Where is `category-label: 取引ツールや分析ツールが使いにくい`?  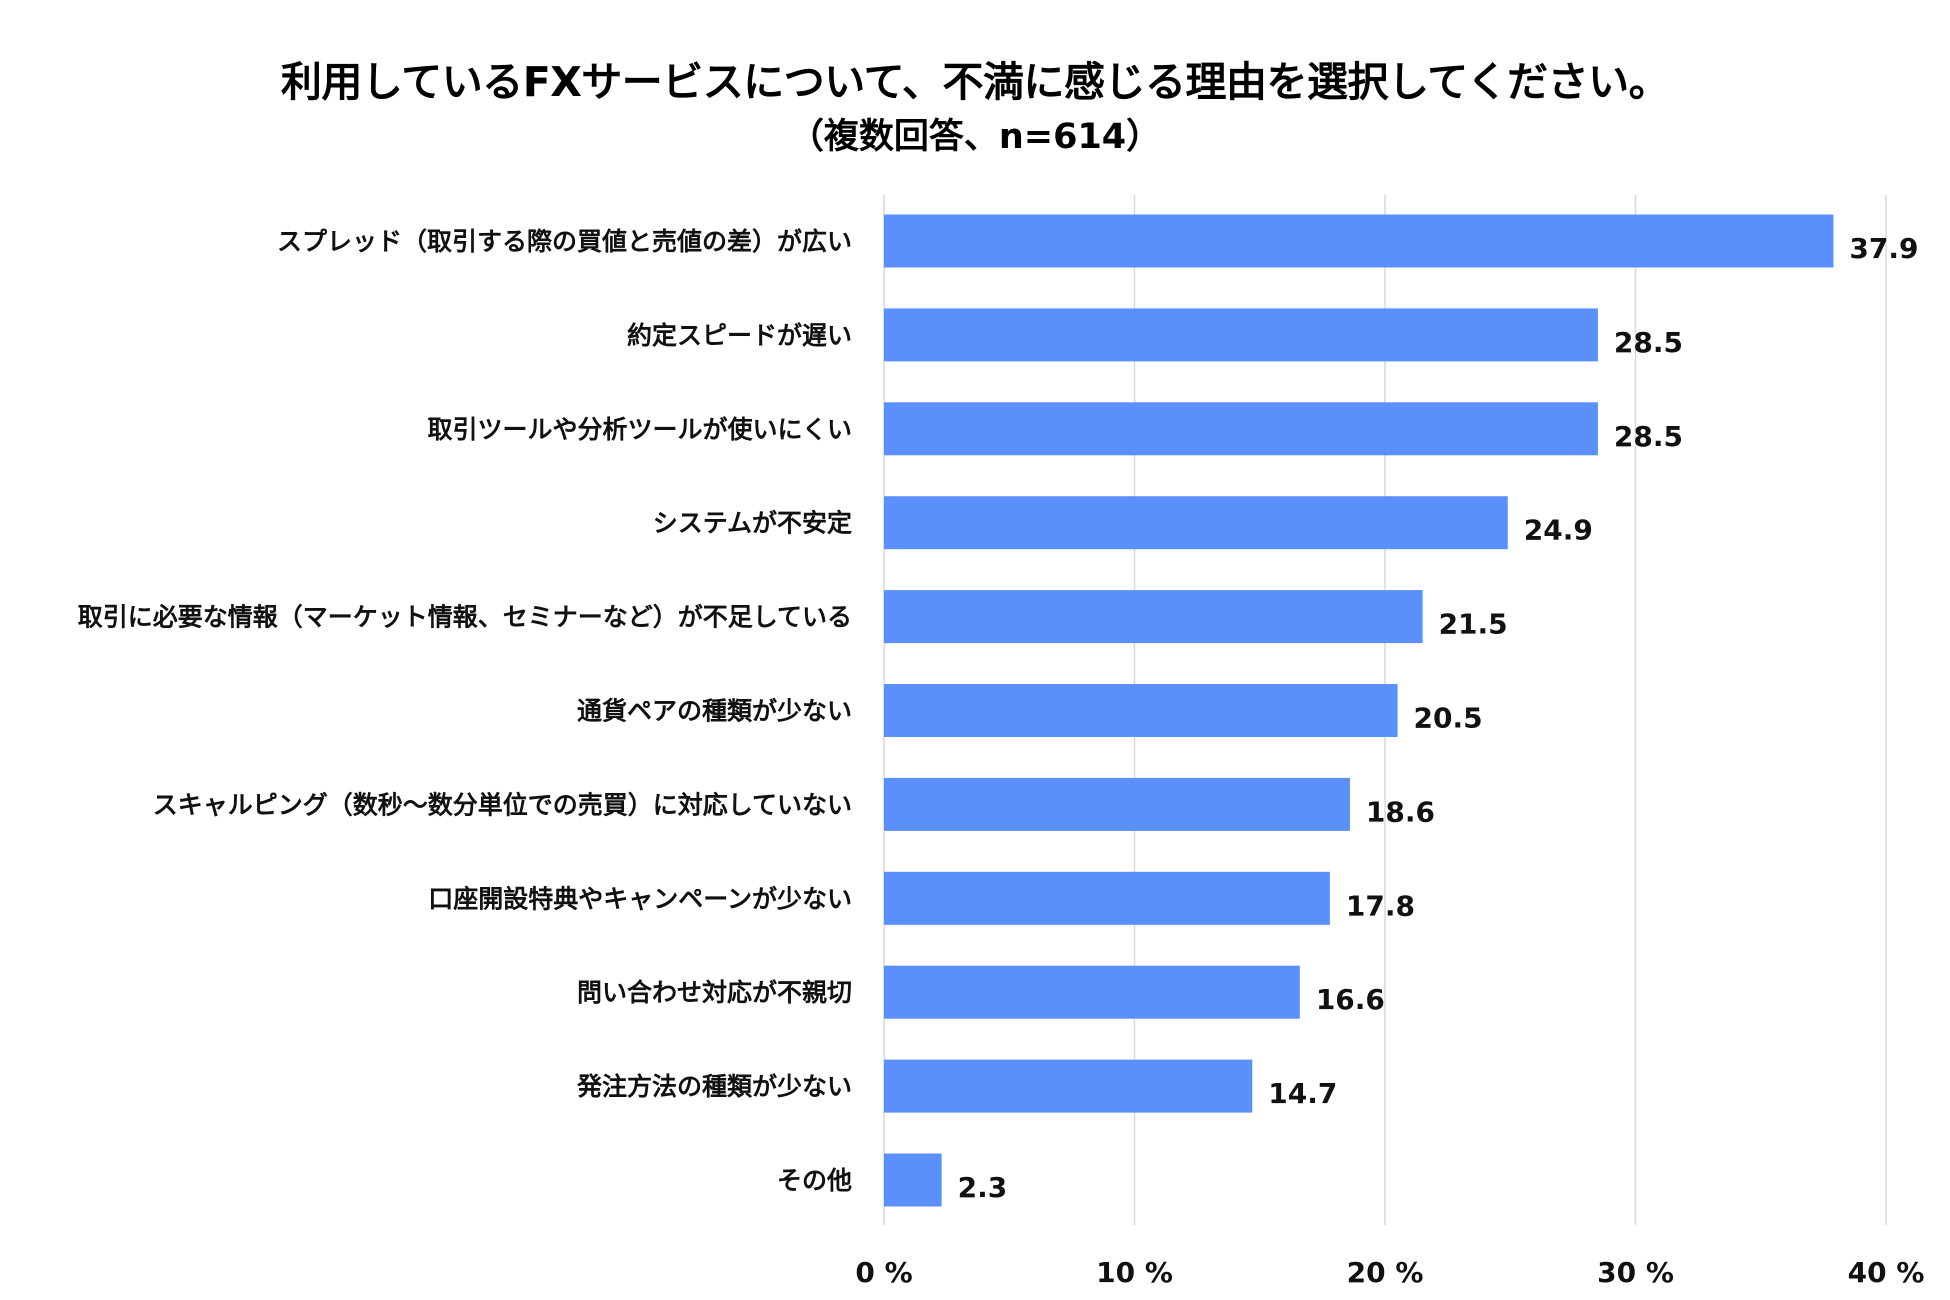
category-label: 取引ツールや分析ツールが使いにくい is located at coordinates (639, 429).